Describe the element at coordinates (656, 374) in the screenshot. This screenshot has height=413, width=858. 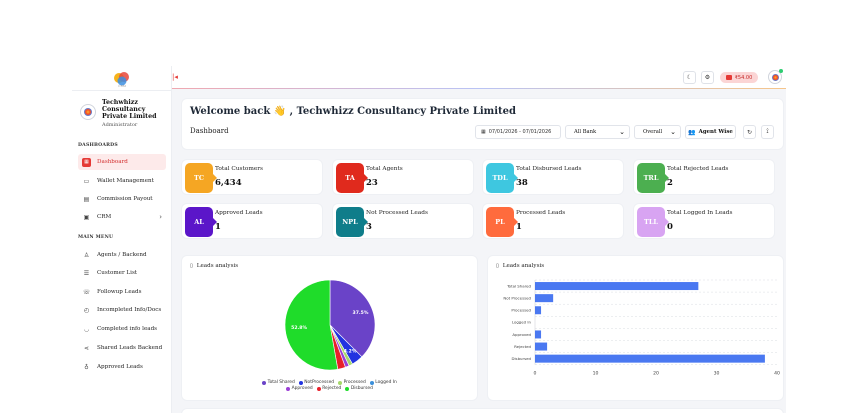
I see `bar-x-tick-label: 20` at that location.